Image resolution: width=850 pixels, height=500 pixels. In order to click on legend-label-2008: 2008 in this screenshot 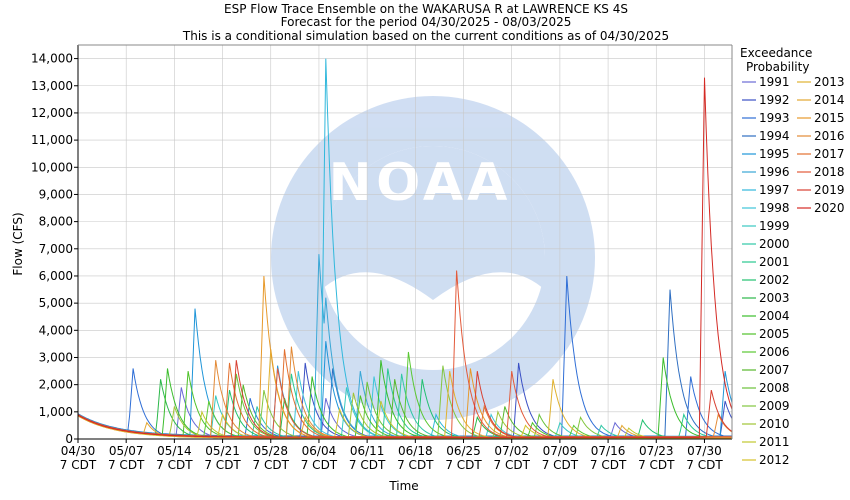, I will do `click(774, 388)`.